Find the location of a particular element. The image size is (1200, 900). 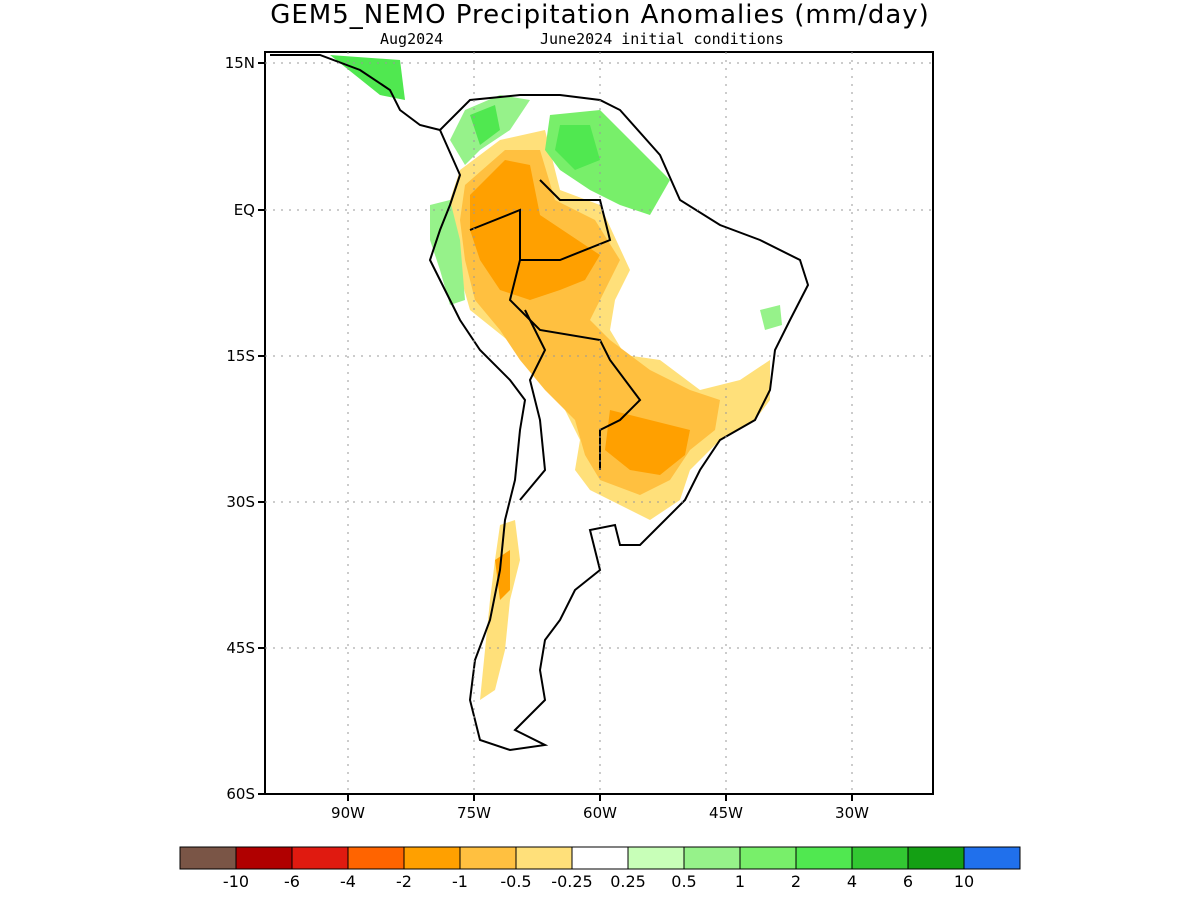

colorbar-label: -0.5 is located at coordinates (516, 881).